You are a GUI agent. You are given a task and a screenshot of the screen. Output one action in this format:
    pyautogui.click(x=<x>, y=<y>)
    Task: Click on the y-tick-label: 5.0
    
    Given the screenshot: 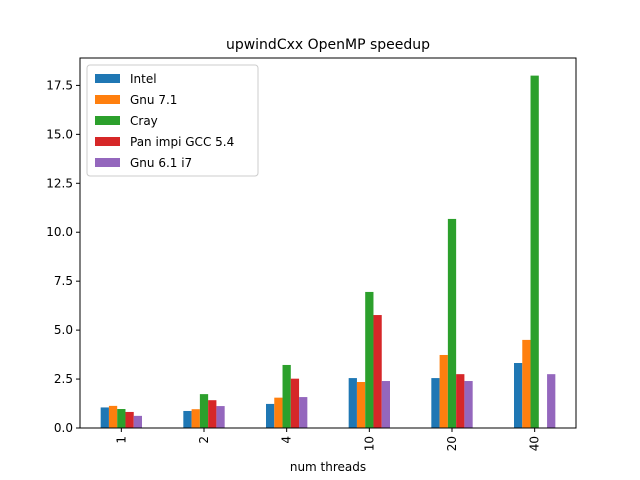 What is the action you would take?
    pyautogui.click(x=63, y=330)
    